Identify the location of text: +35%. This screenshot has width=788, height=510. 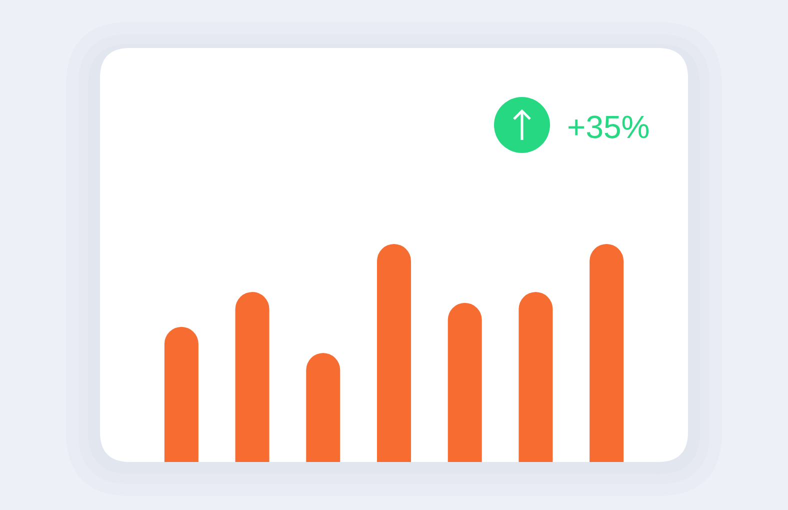
(608, 127).